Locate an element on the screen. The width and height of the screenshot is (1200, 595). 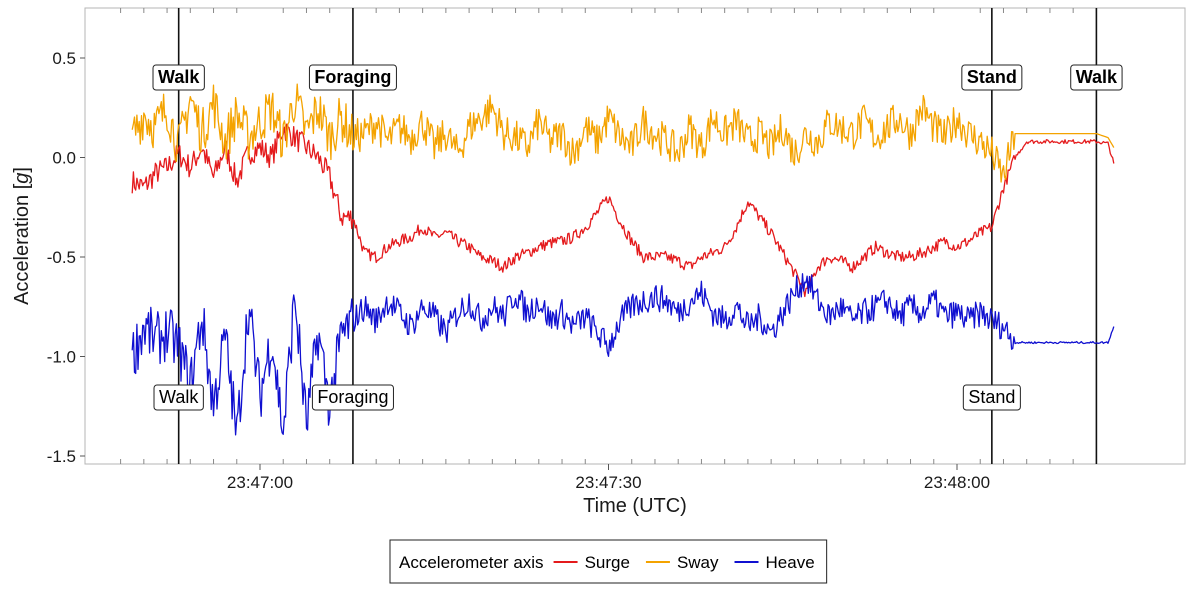
event-label-top-text: Foraging is located at coordinates (352, 77).